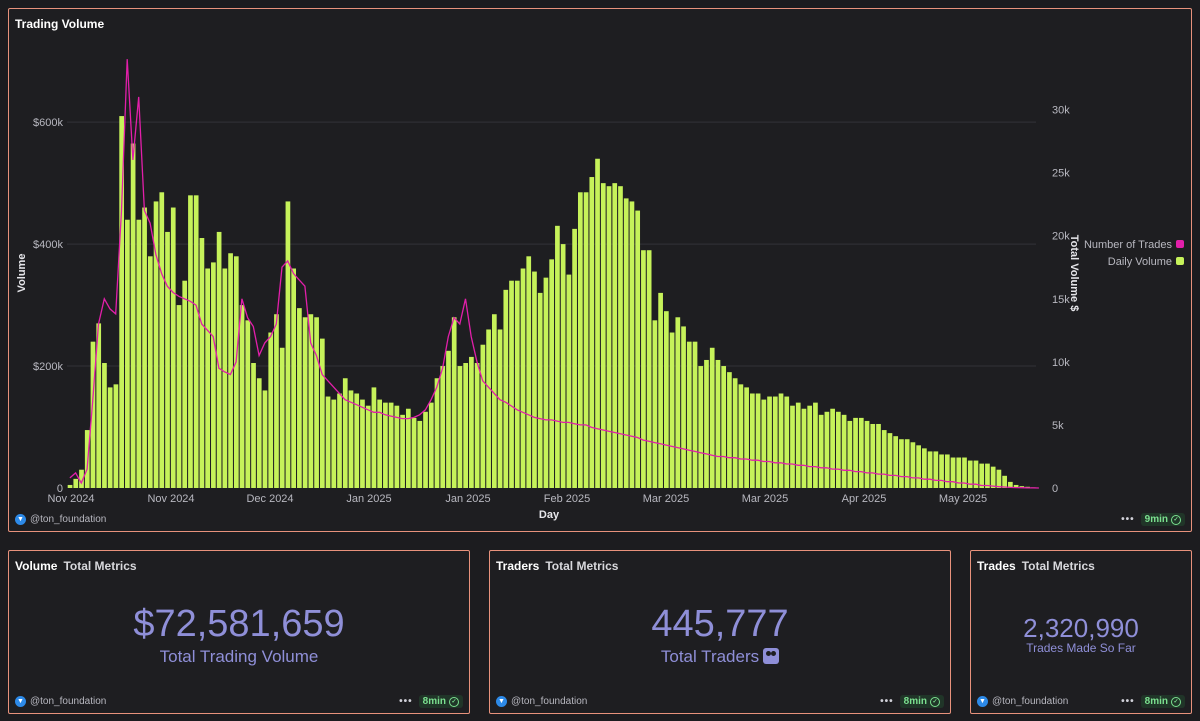  I want to click on total-traders-label-row: Total Traders, so click(720, 657).